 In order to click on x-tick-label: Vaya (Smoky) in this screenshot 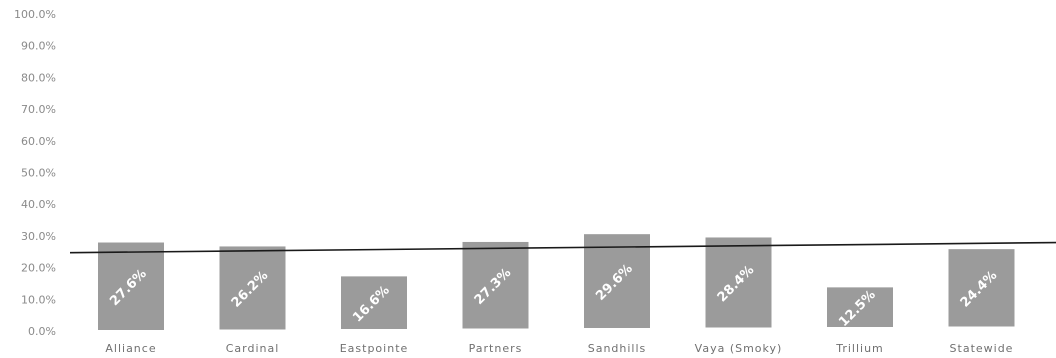, I will do `click(739, 348)`.